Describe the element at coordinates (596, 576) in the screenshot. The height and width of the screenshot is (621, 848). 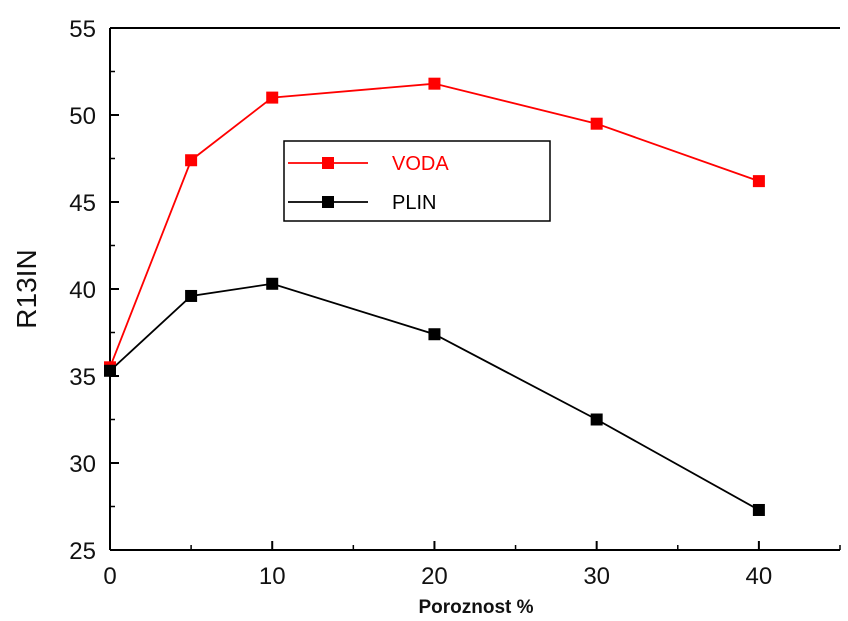
I see `x-tick-label: 30` at that location.